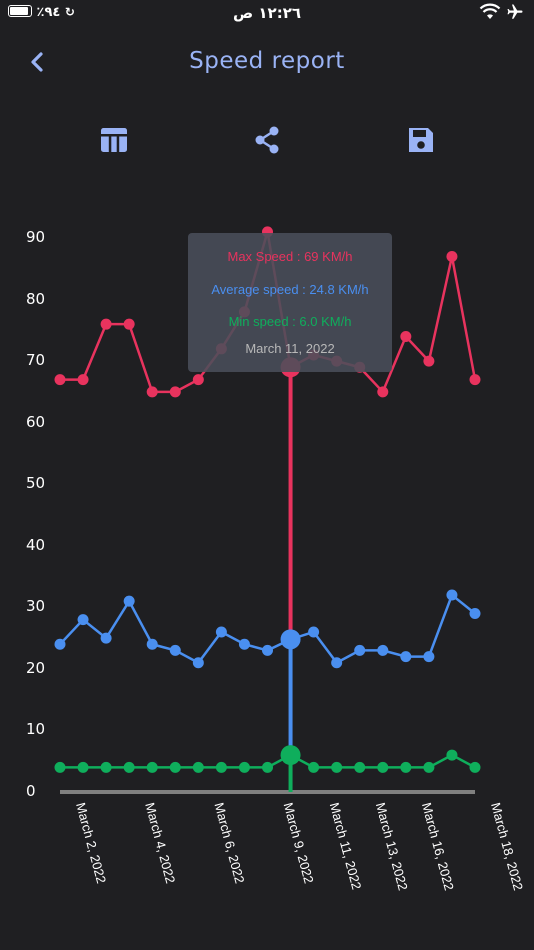 Image resolution: width=534 pixels, height=950 pixels. Describe the element at coordinates (299, 843) in the screenshot. I see `x-tick-label: March 9, 2022` at that location.